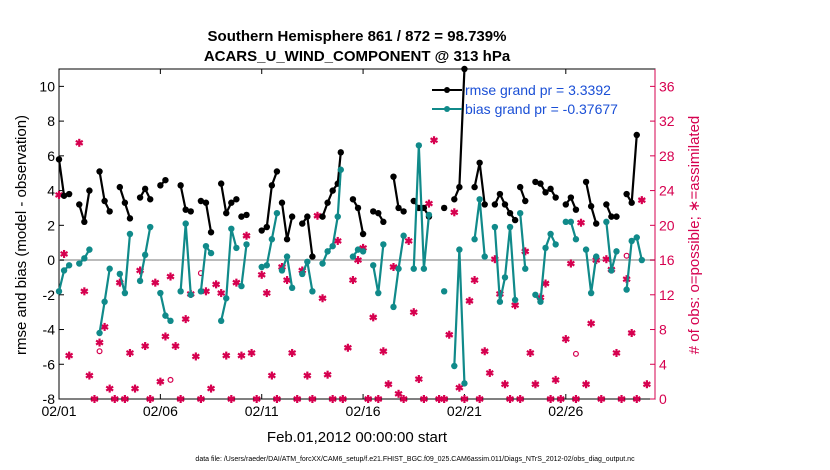 Image resolution: width=830 pixels, height=470 pixels. What do you see at coordinates (49, 330) in the screenshot?
I see `y-tick-label: -4` at bounding box center [49, 330].